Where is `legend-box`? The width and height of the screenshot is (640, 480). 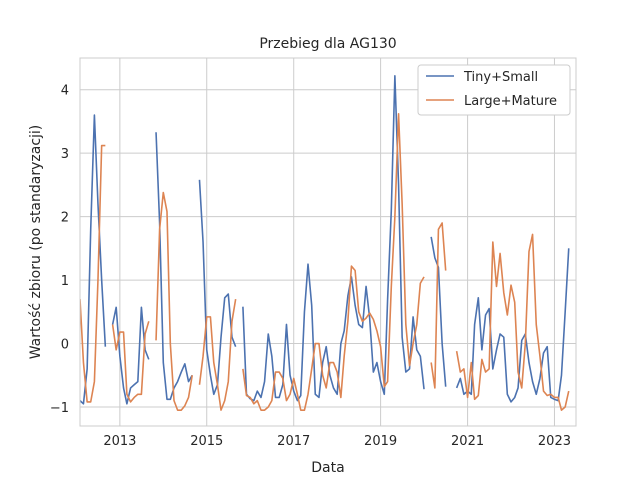
legend-box is located at coordinates (494, 90).